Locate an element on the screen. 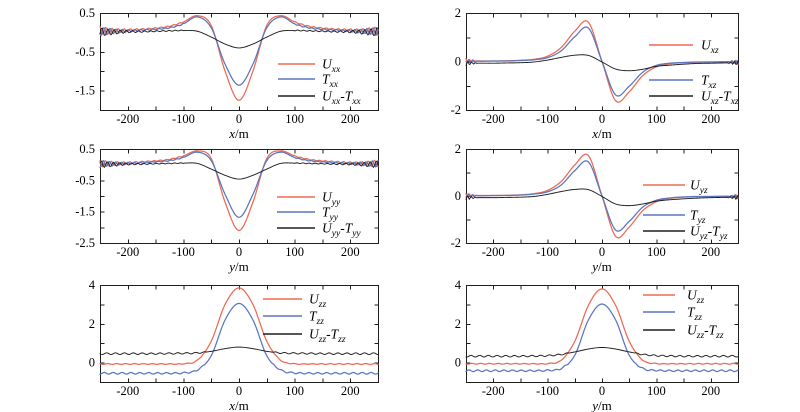 This screenshot has width=800, height=412. tick-labels-zz-x: -200 -100 0 100 200 4 2 0 is located at coordinates (224, 338).